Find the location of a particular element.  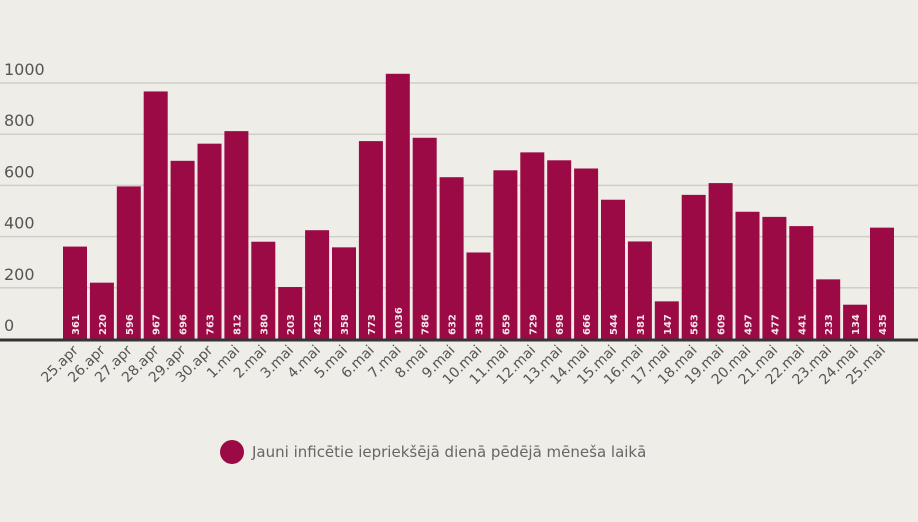

bar-value-label: 425 is located at coordinates (318, 324).